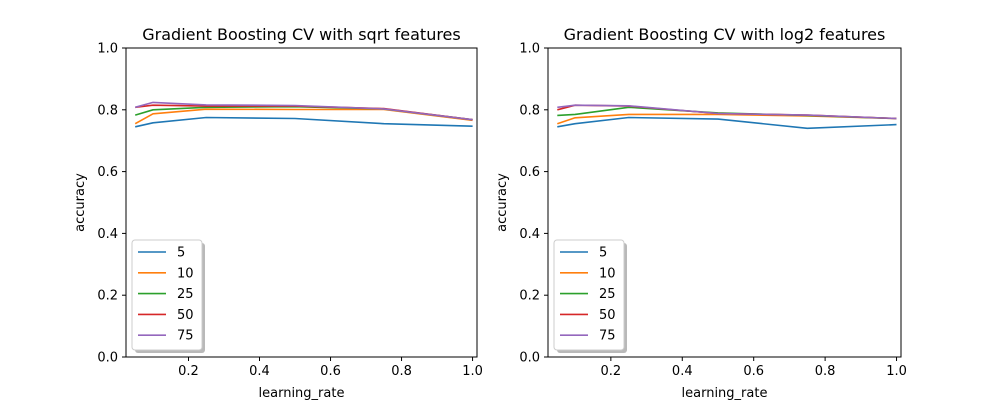 The height and width of the screenshot is (400, 1000). What do you see at coordinates (725, 34) in the screenshot?
I see `chart-title: Gradient Boosting CV with log2 features` at bounding box center [725, 34].